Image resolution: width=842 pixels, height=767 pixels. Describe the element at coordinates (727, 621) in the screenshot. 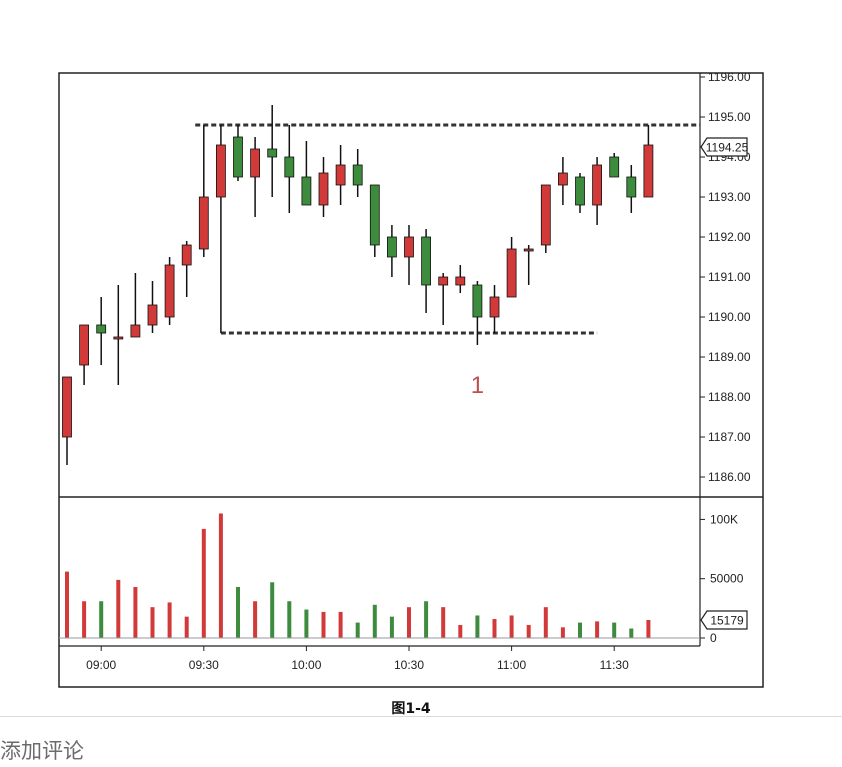

I see `last-volume-label: 15179` at that location.